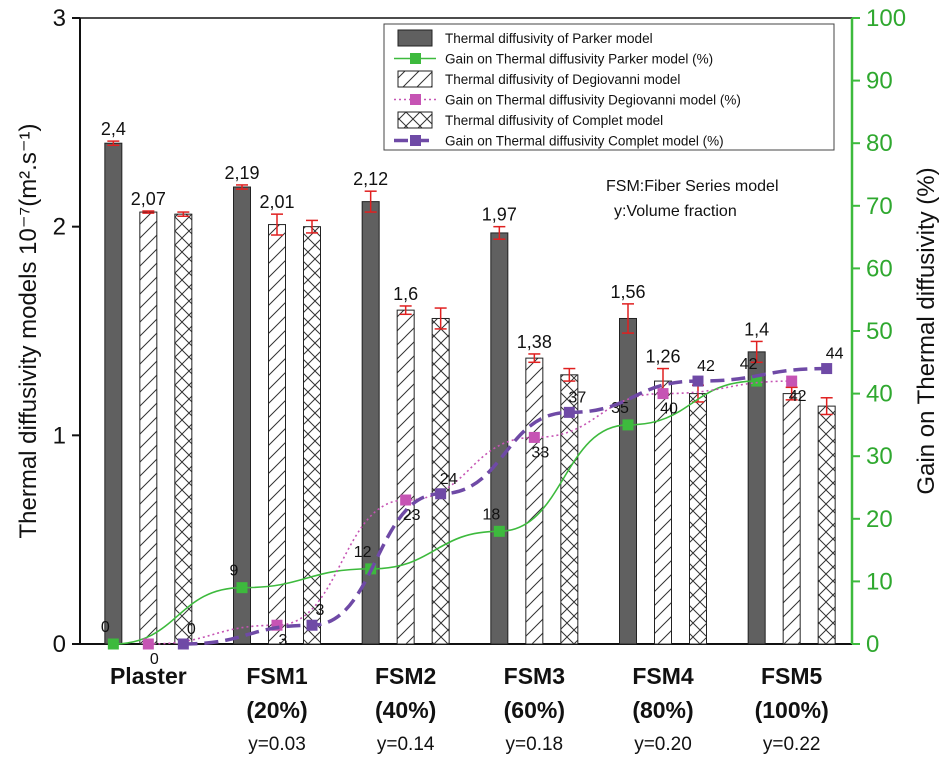 The height and width of the screenshot is (760, 950). Describe the element at coordinates (627, 292) in the screenshot. I see `bar-value-label: 1,56` at that location.